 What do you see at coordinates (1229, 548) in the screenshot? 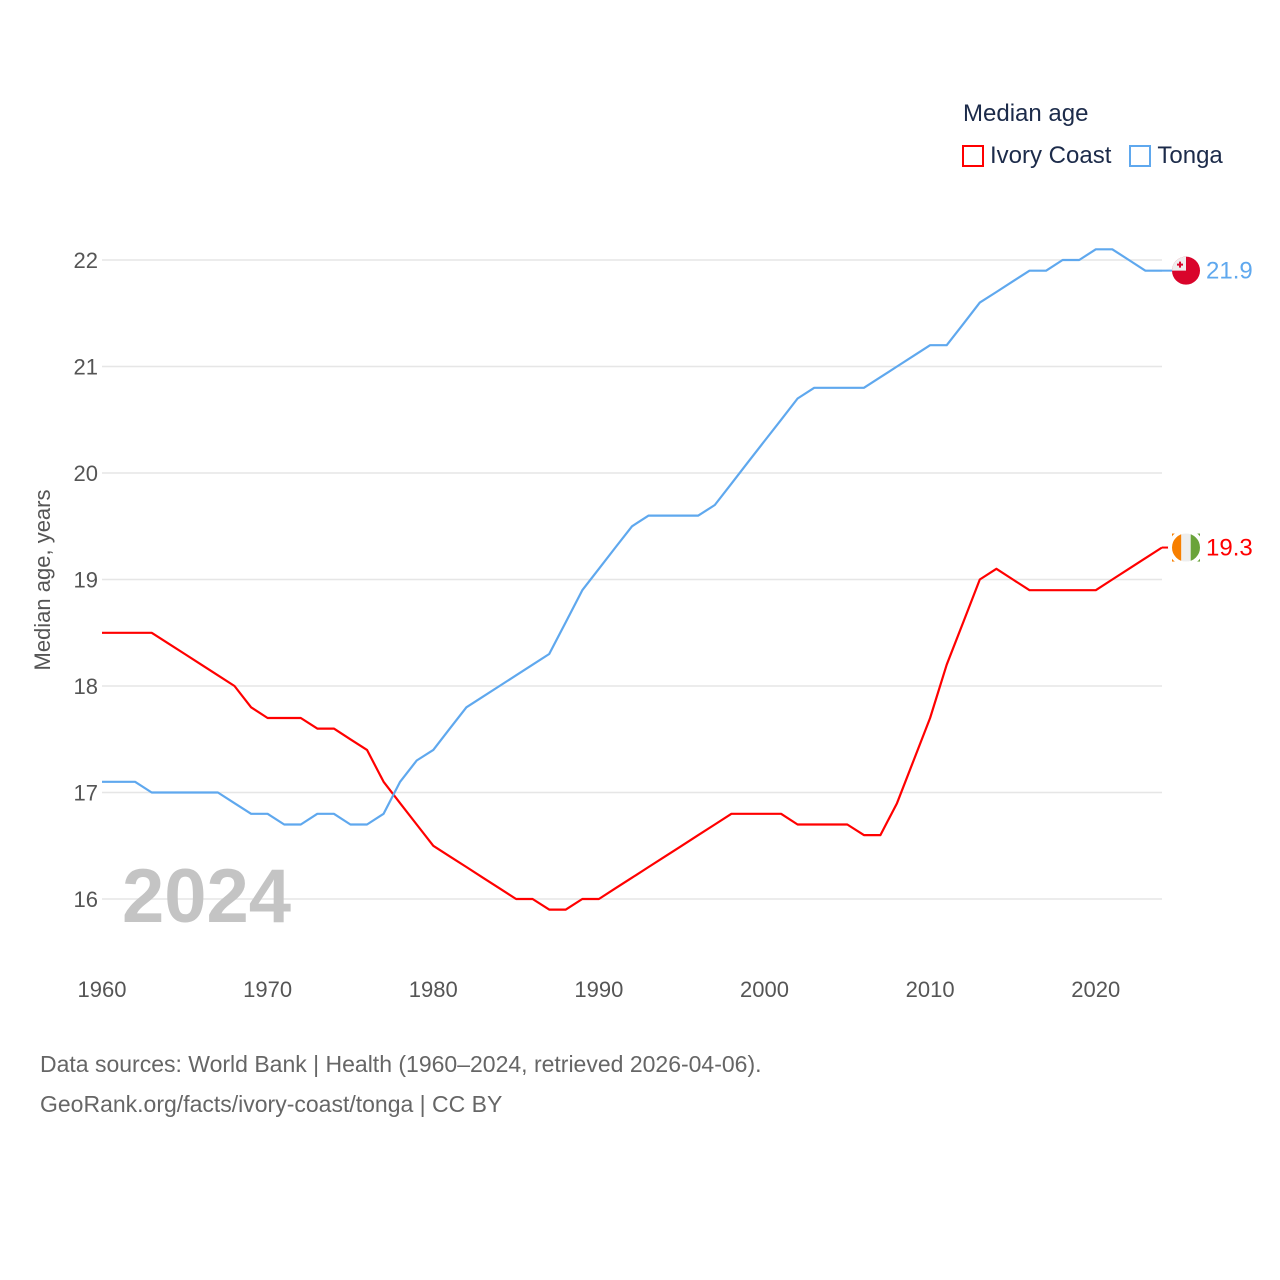
I see `end-value-label: 19.3` at bounding box center [1229, 548].